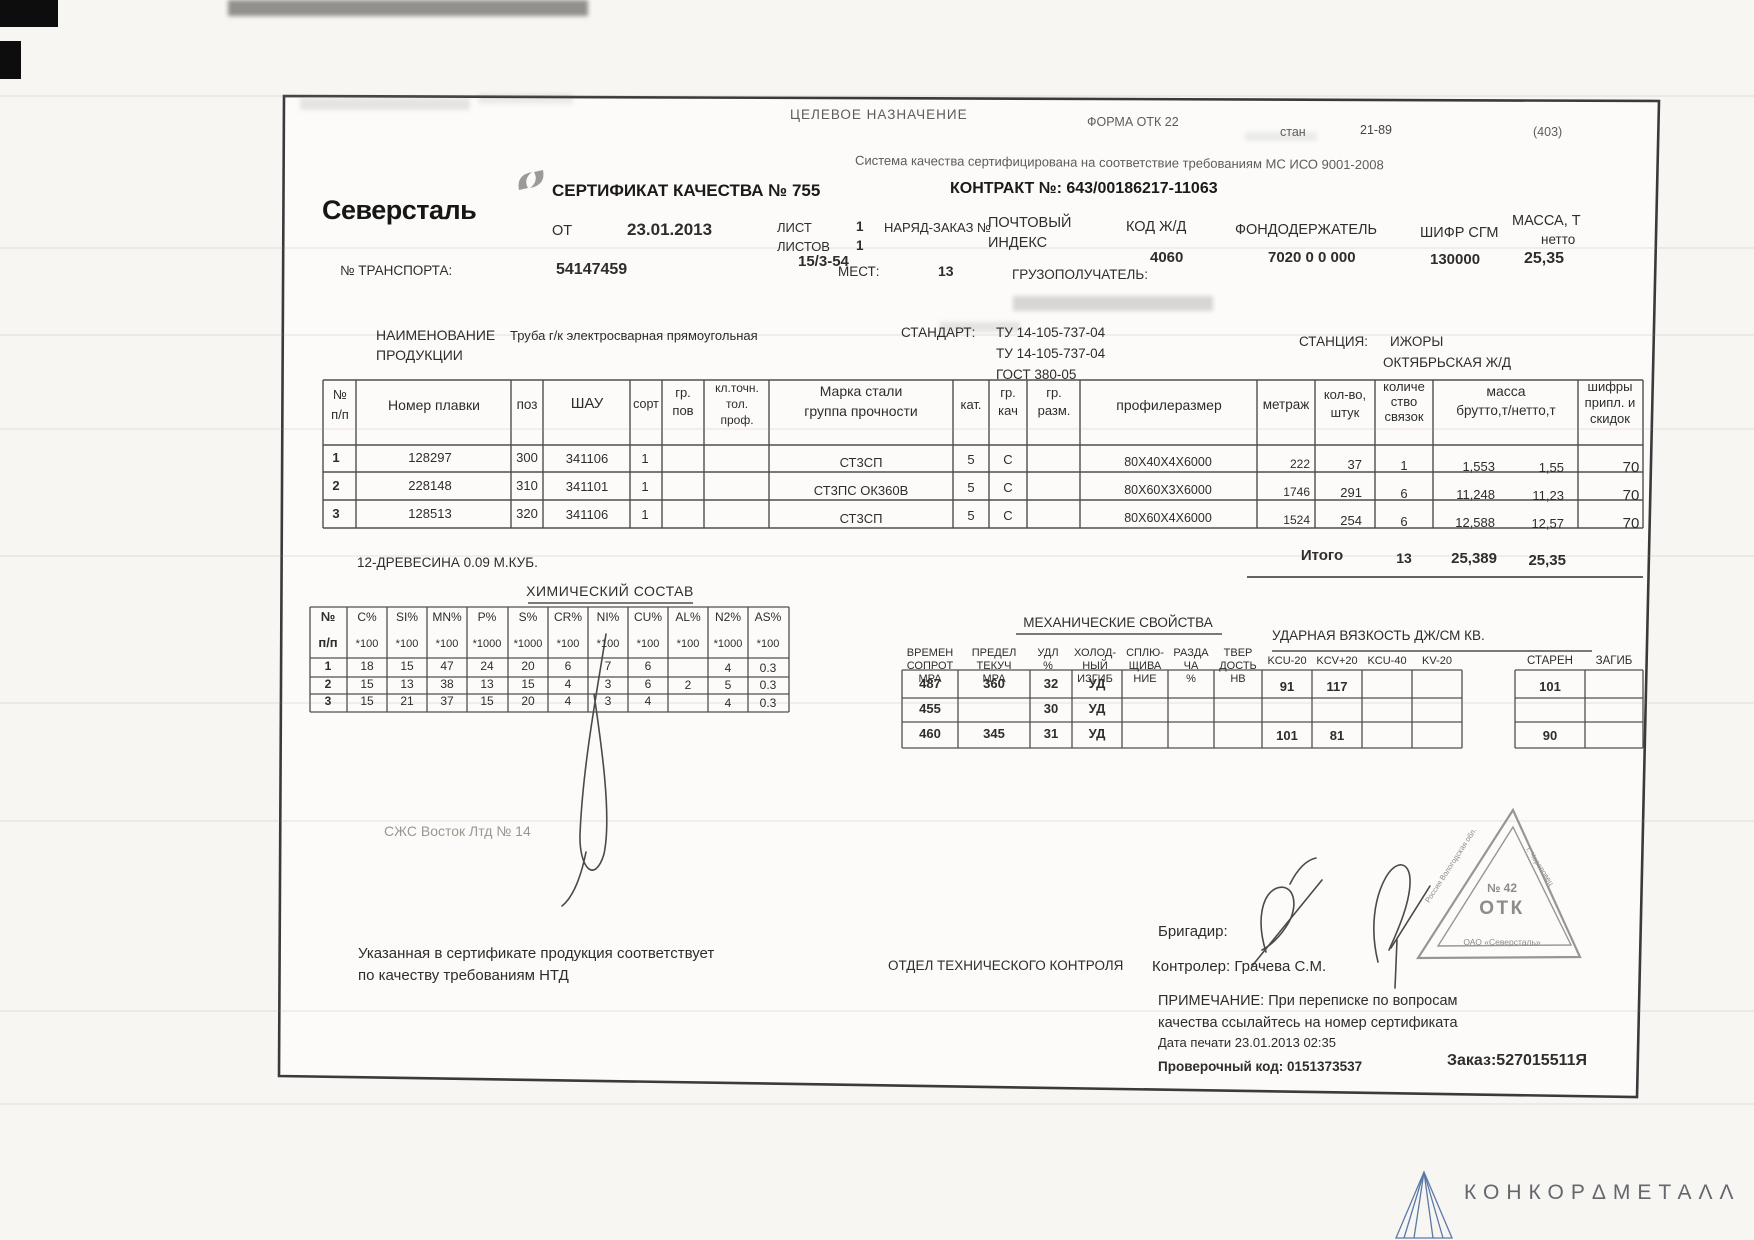  I want to click on station-value-2: ОКТЯБРЬСКАЯ Ж/Д, so click(1447, 362).